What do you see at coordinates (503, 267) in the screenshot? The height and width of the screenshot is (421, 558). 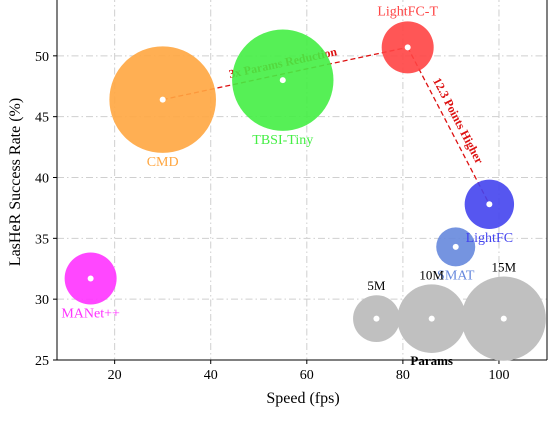 I see `legend-size-label: 15M` at bounding box center [503, 267].